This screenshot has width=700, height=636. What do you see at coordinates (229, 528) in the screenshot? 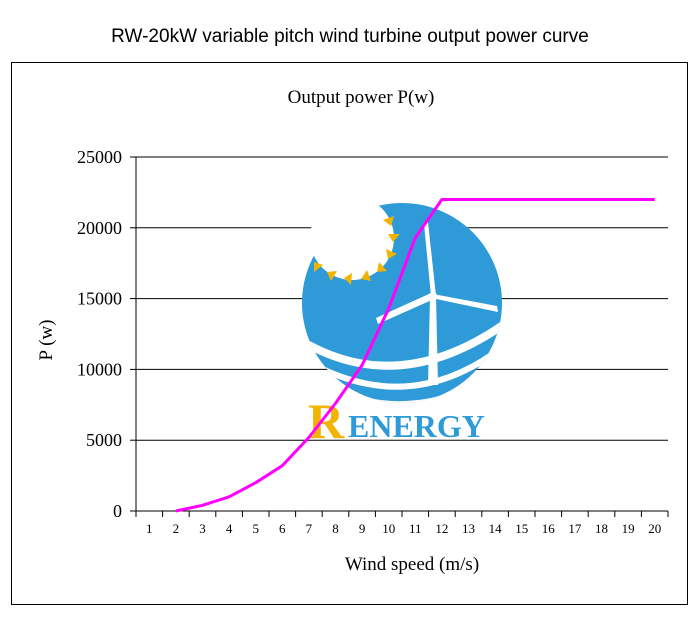
I see `x-tick-label: 4` at bounding box center [229, 528].